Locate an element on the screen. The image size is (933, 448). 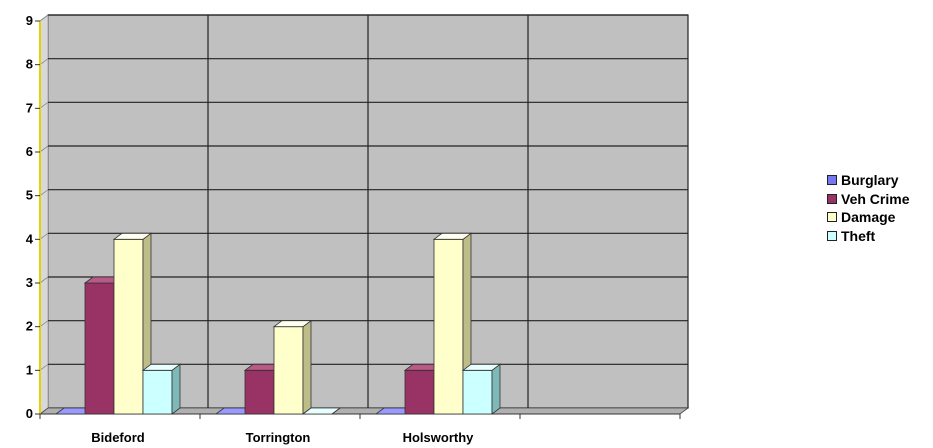
legend-item: Theft is located at coordinates (868, 236).